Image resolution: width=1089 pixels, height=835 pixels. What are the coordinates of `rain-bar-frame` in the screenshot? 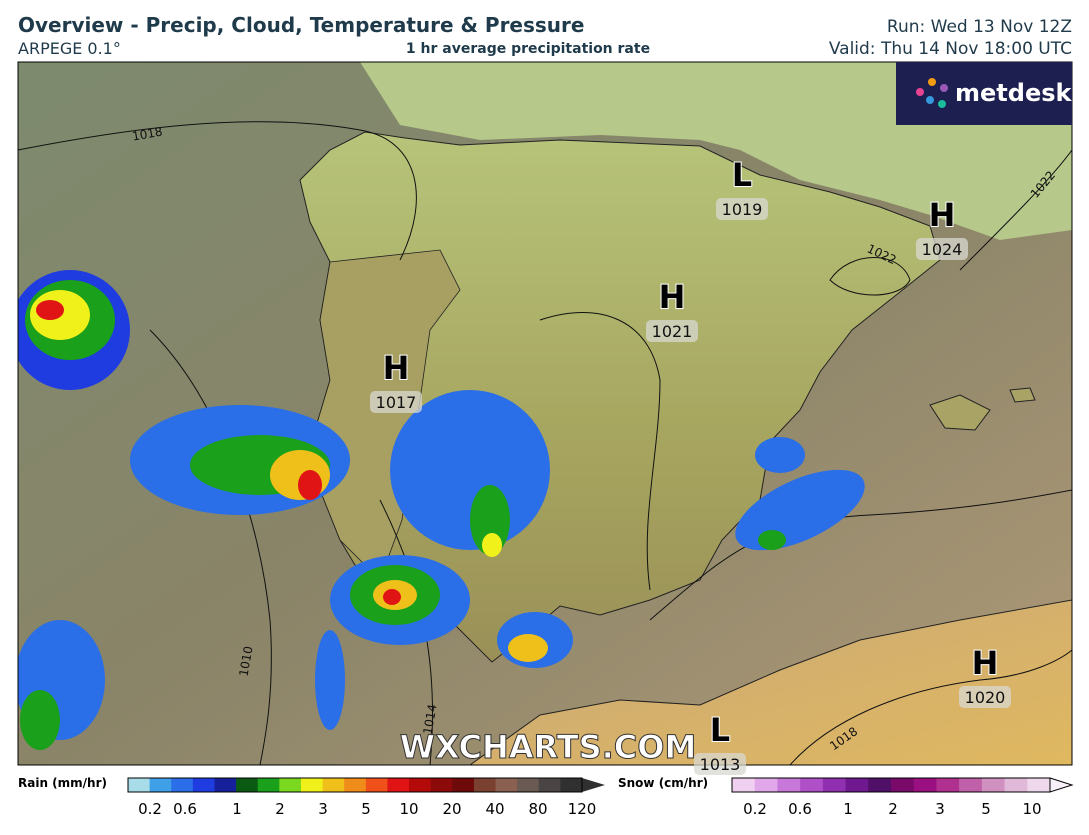 It's located at (355, 785).